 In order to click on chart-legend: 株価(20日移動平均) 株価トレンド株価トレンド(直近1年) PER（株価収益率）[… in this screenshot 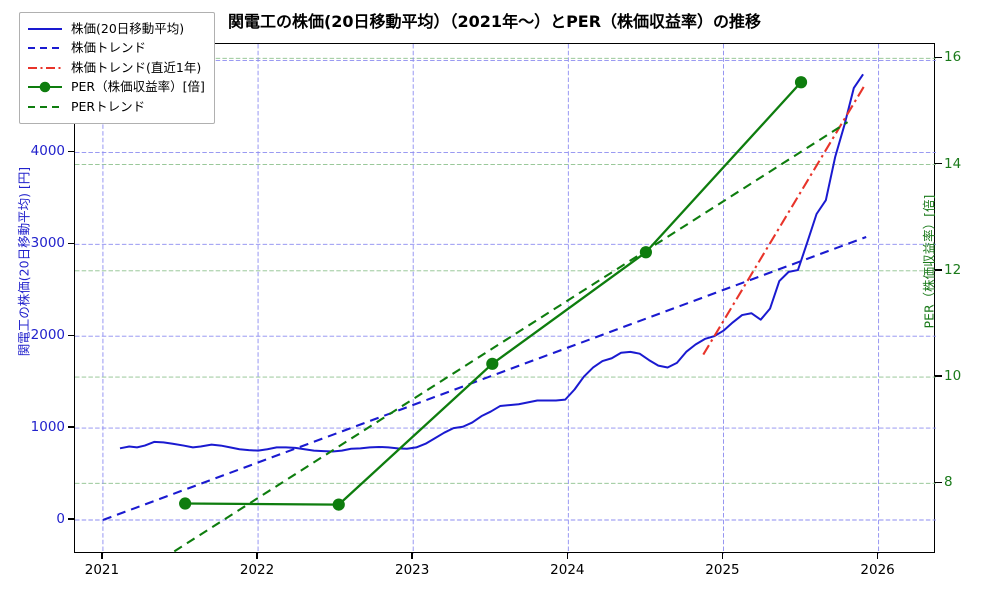, I will do `click(117, 68)`.